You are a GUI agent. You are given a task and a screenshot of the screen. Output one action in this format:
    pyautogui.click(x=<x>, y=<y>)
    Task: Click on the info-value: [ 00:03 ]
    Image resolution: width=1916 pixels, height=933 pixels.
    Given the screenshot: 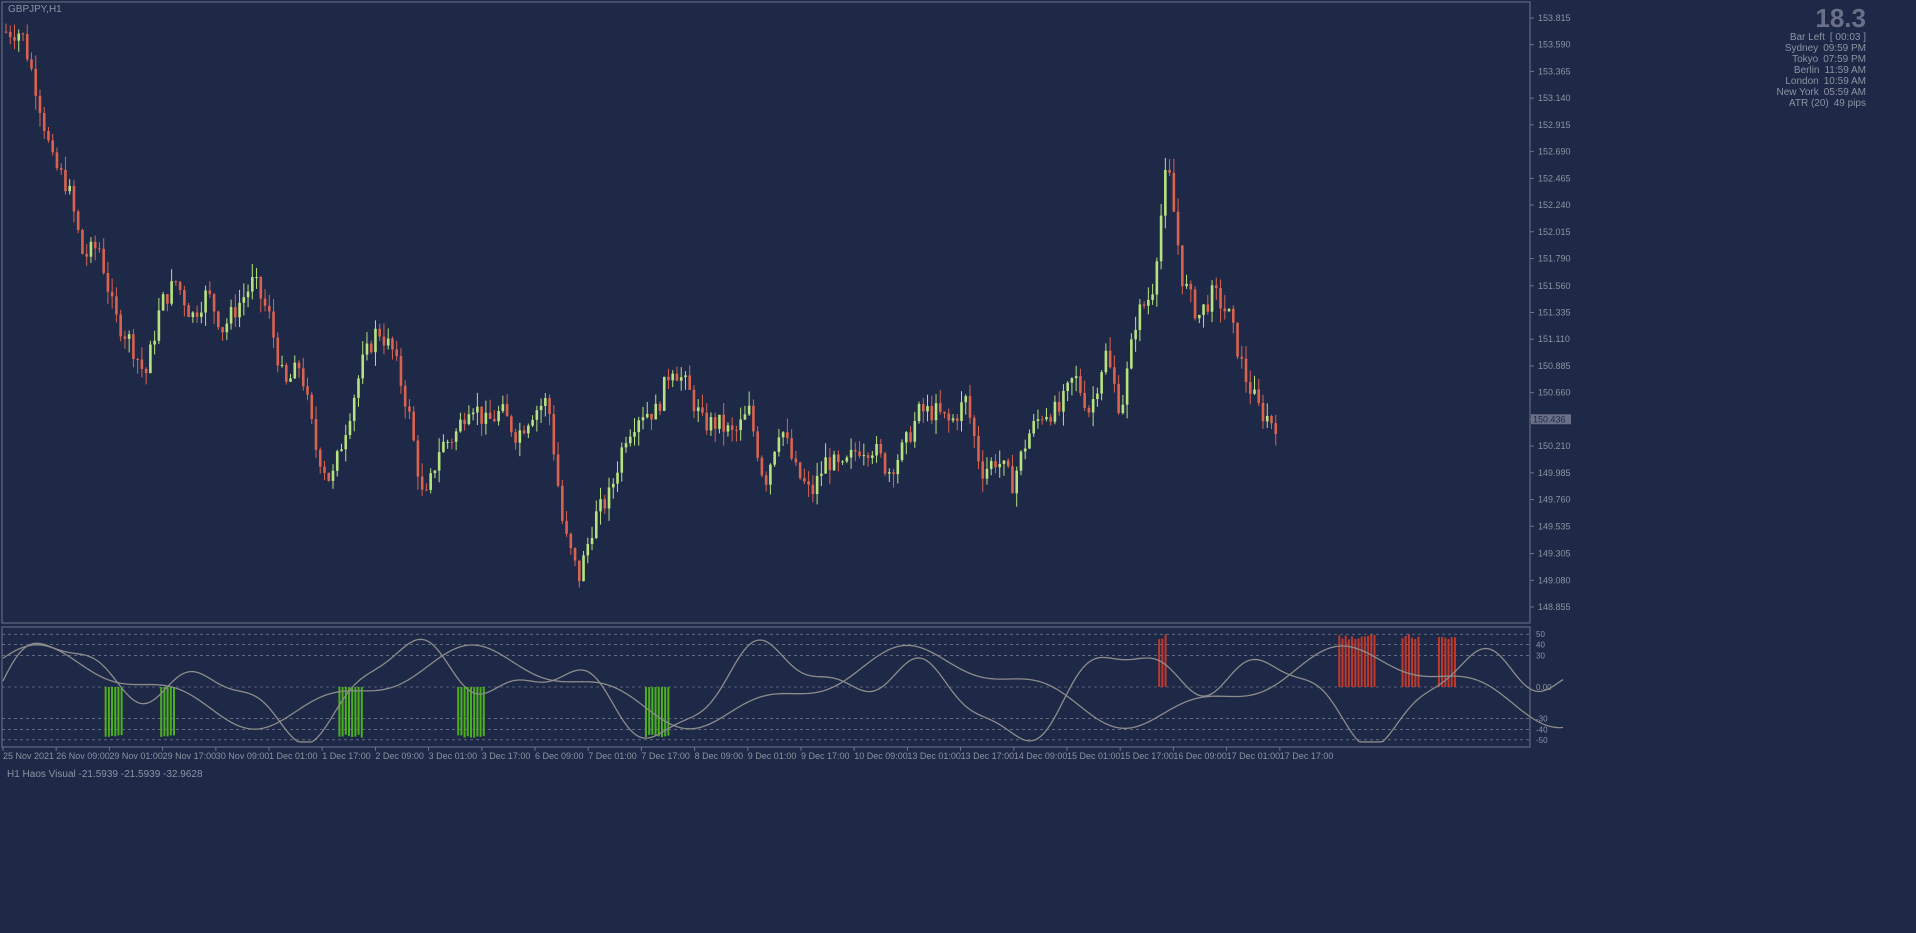 What is the action you would take?
    pyautogui.click(x=1848, y=37)
    